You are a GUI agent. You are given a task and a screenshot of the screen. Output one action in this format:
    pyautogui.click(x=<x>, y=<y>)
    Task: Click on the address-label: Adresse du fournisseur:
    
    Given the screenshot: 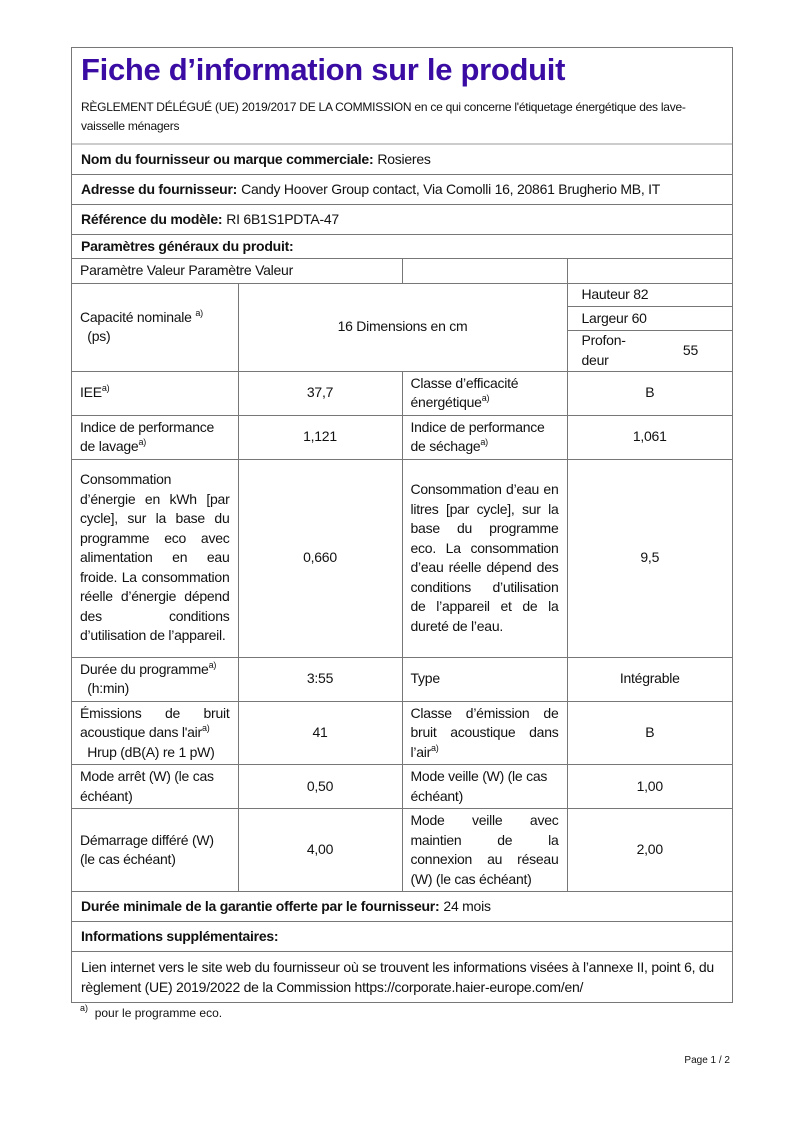 What is the action you would take?
    pyautogui.click(x=159, y=189)
    